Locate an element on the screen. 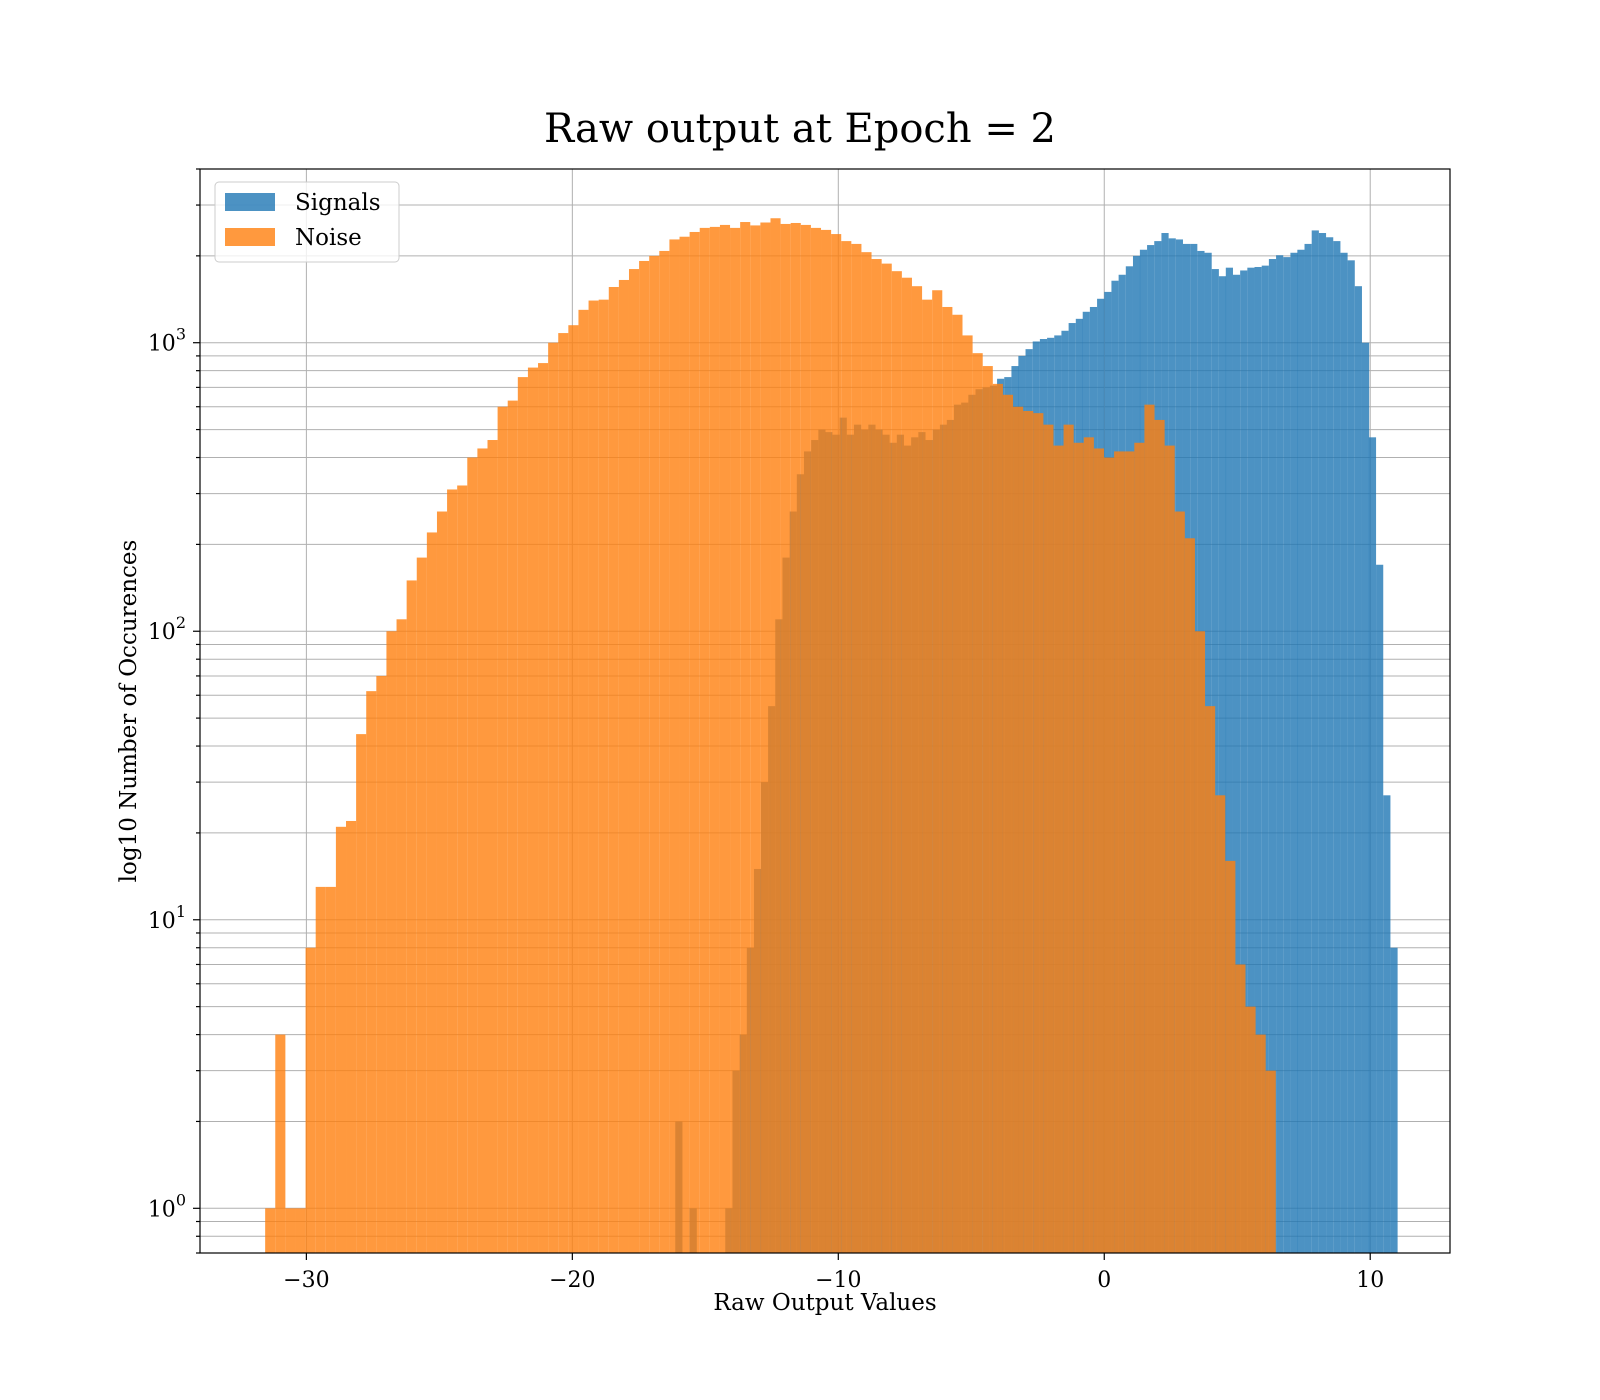  legend-swatch-noise is located at coordinates (250, 237).